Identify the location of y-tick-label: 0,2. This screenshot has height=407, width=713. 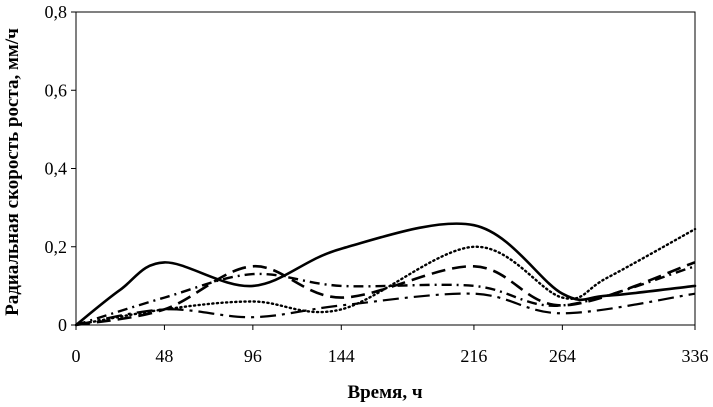
(56, 247).